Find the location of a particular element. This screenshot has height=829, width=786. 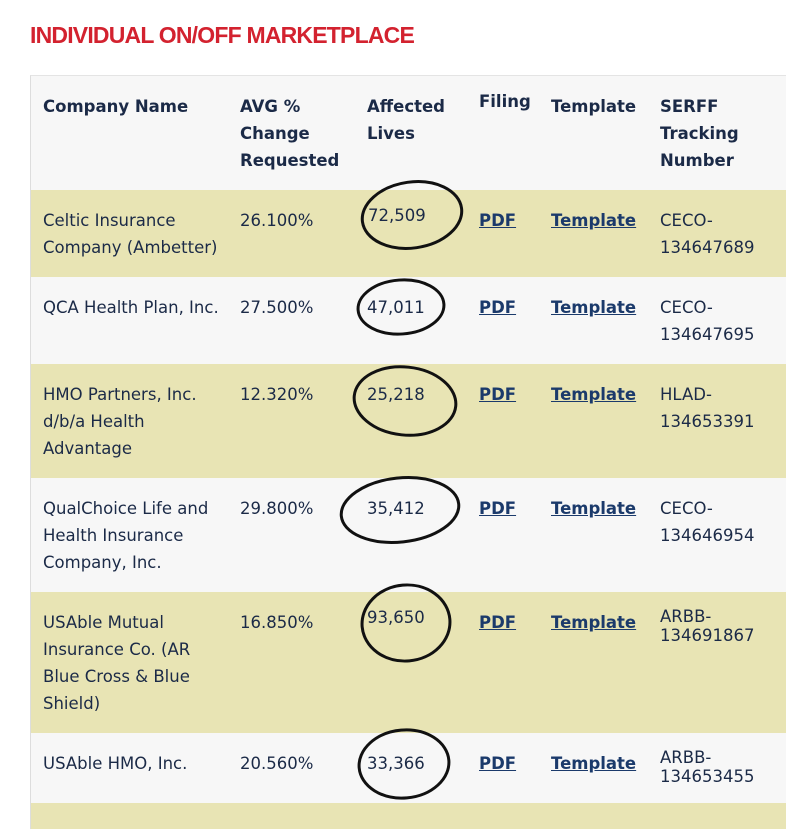

header-affected-lives: Affected Lives is located at coordinates (406, 120).